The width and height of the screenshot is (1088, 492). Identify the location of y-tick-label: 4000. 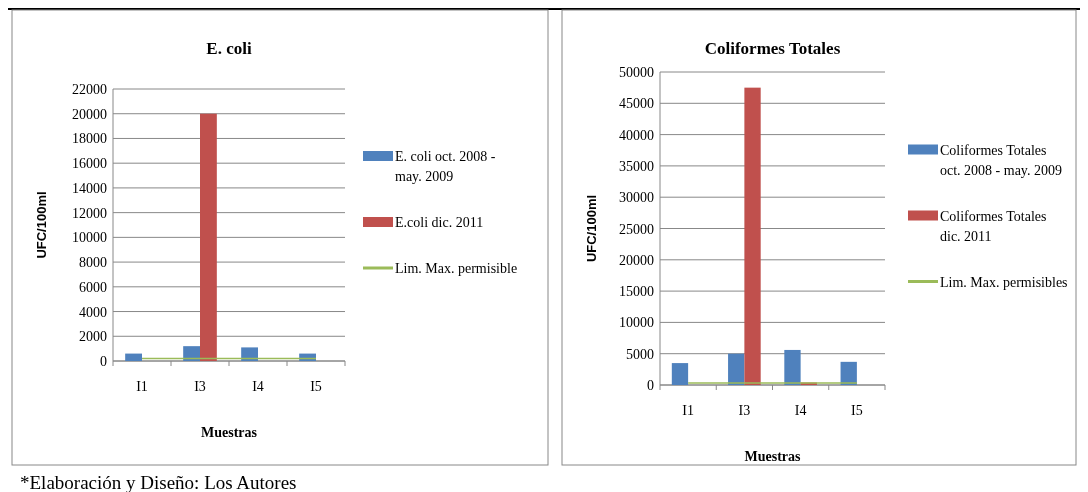
(93, 312).